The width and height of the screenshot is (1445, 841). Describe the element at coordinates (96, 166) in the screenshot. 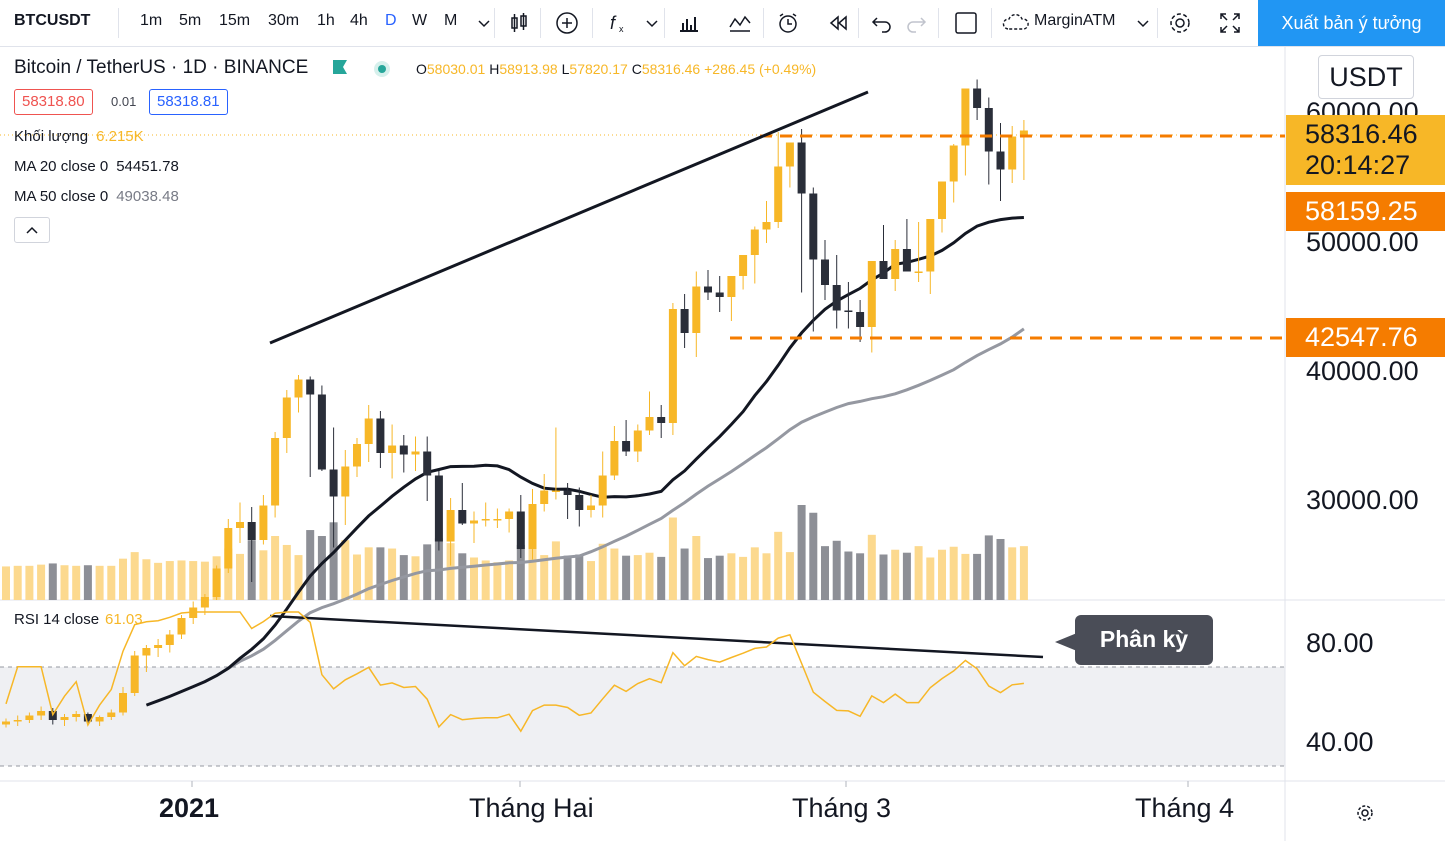

I see `ma20-legend: MA 20 close 0 54451.78` at that location.